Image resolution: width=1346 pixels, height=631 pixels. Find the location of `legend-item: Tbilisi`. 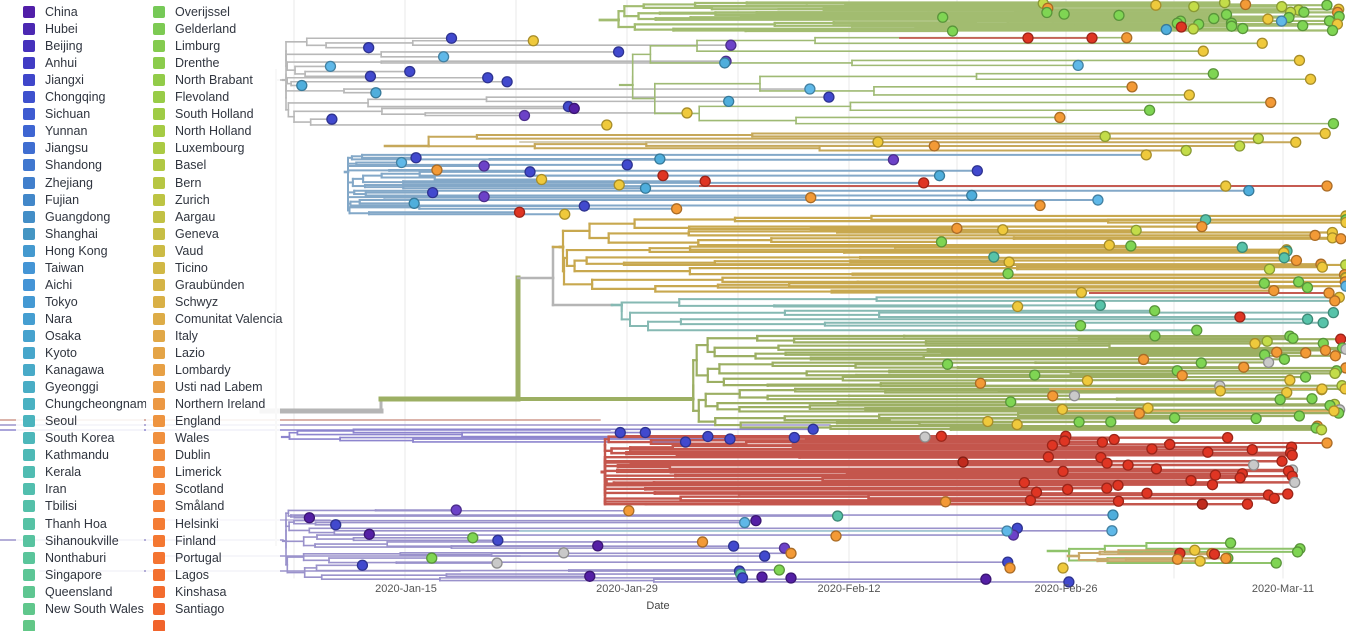

legend-item: Tbilisi is located at coordinates (50, 506).